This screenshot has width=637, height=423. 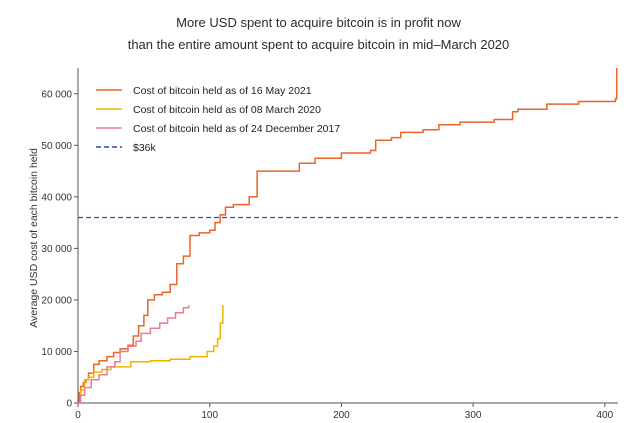 What do you see at coordinates (145, 148) in the screenshot?
I see `legend-label-4: $36k` at bounding box center [145, 148].